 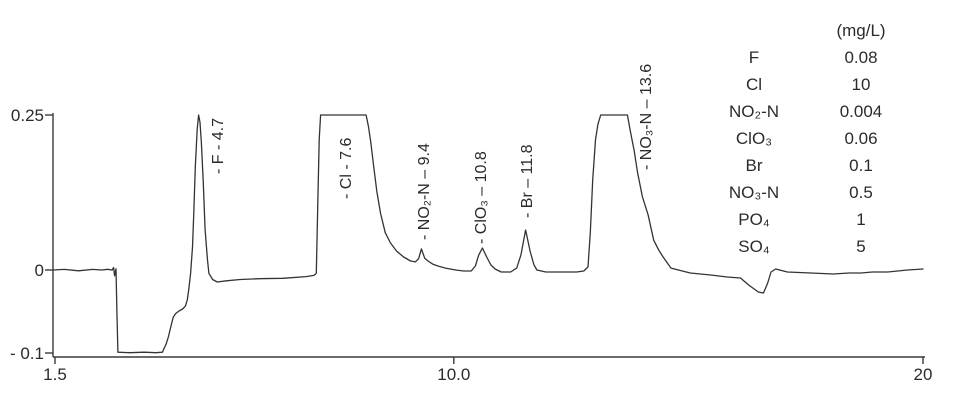 What do you see at coordinates (754, 219) in the screenshot?
I see `analyte-label: PO₄` at bounding box center [754, 219].